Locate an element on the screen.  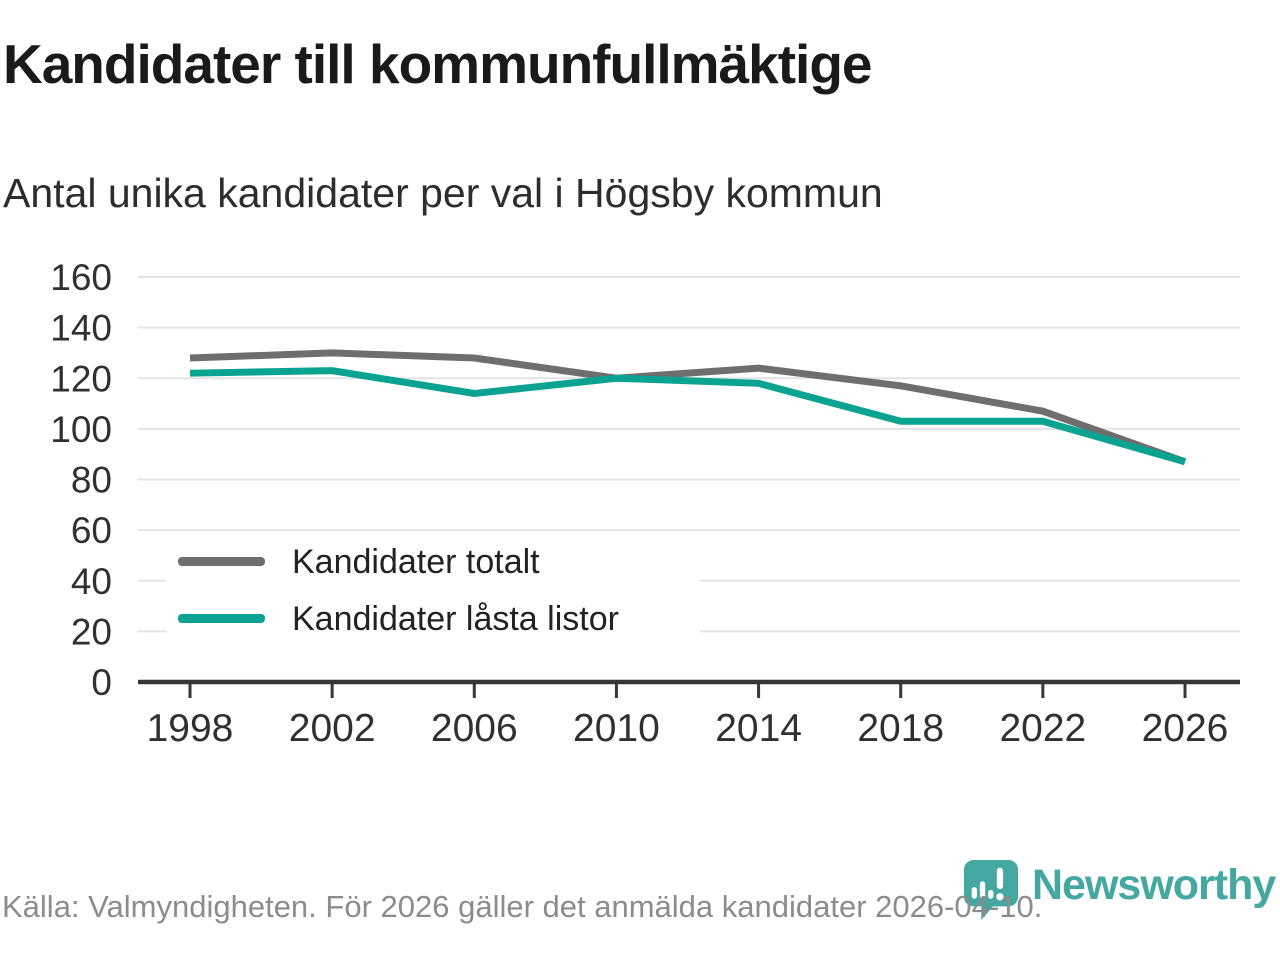
y-tick-label-20: 20 is located at coordinates (91, 631).